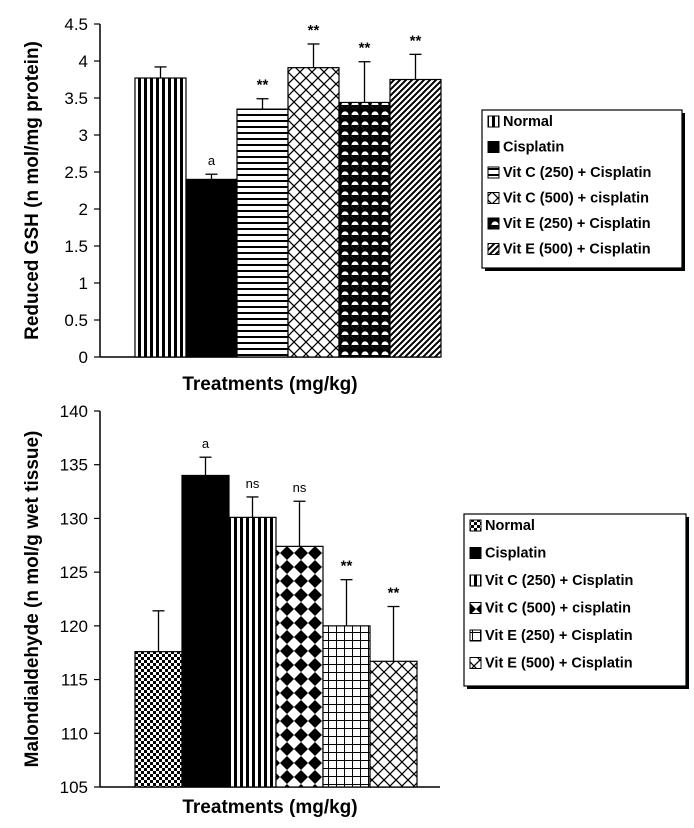  I want to click on y-axis-label: Malondialdehyde (n mol/g wet tissue), so click(32, 599).